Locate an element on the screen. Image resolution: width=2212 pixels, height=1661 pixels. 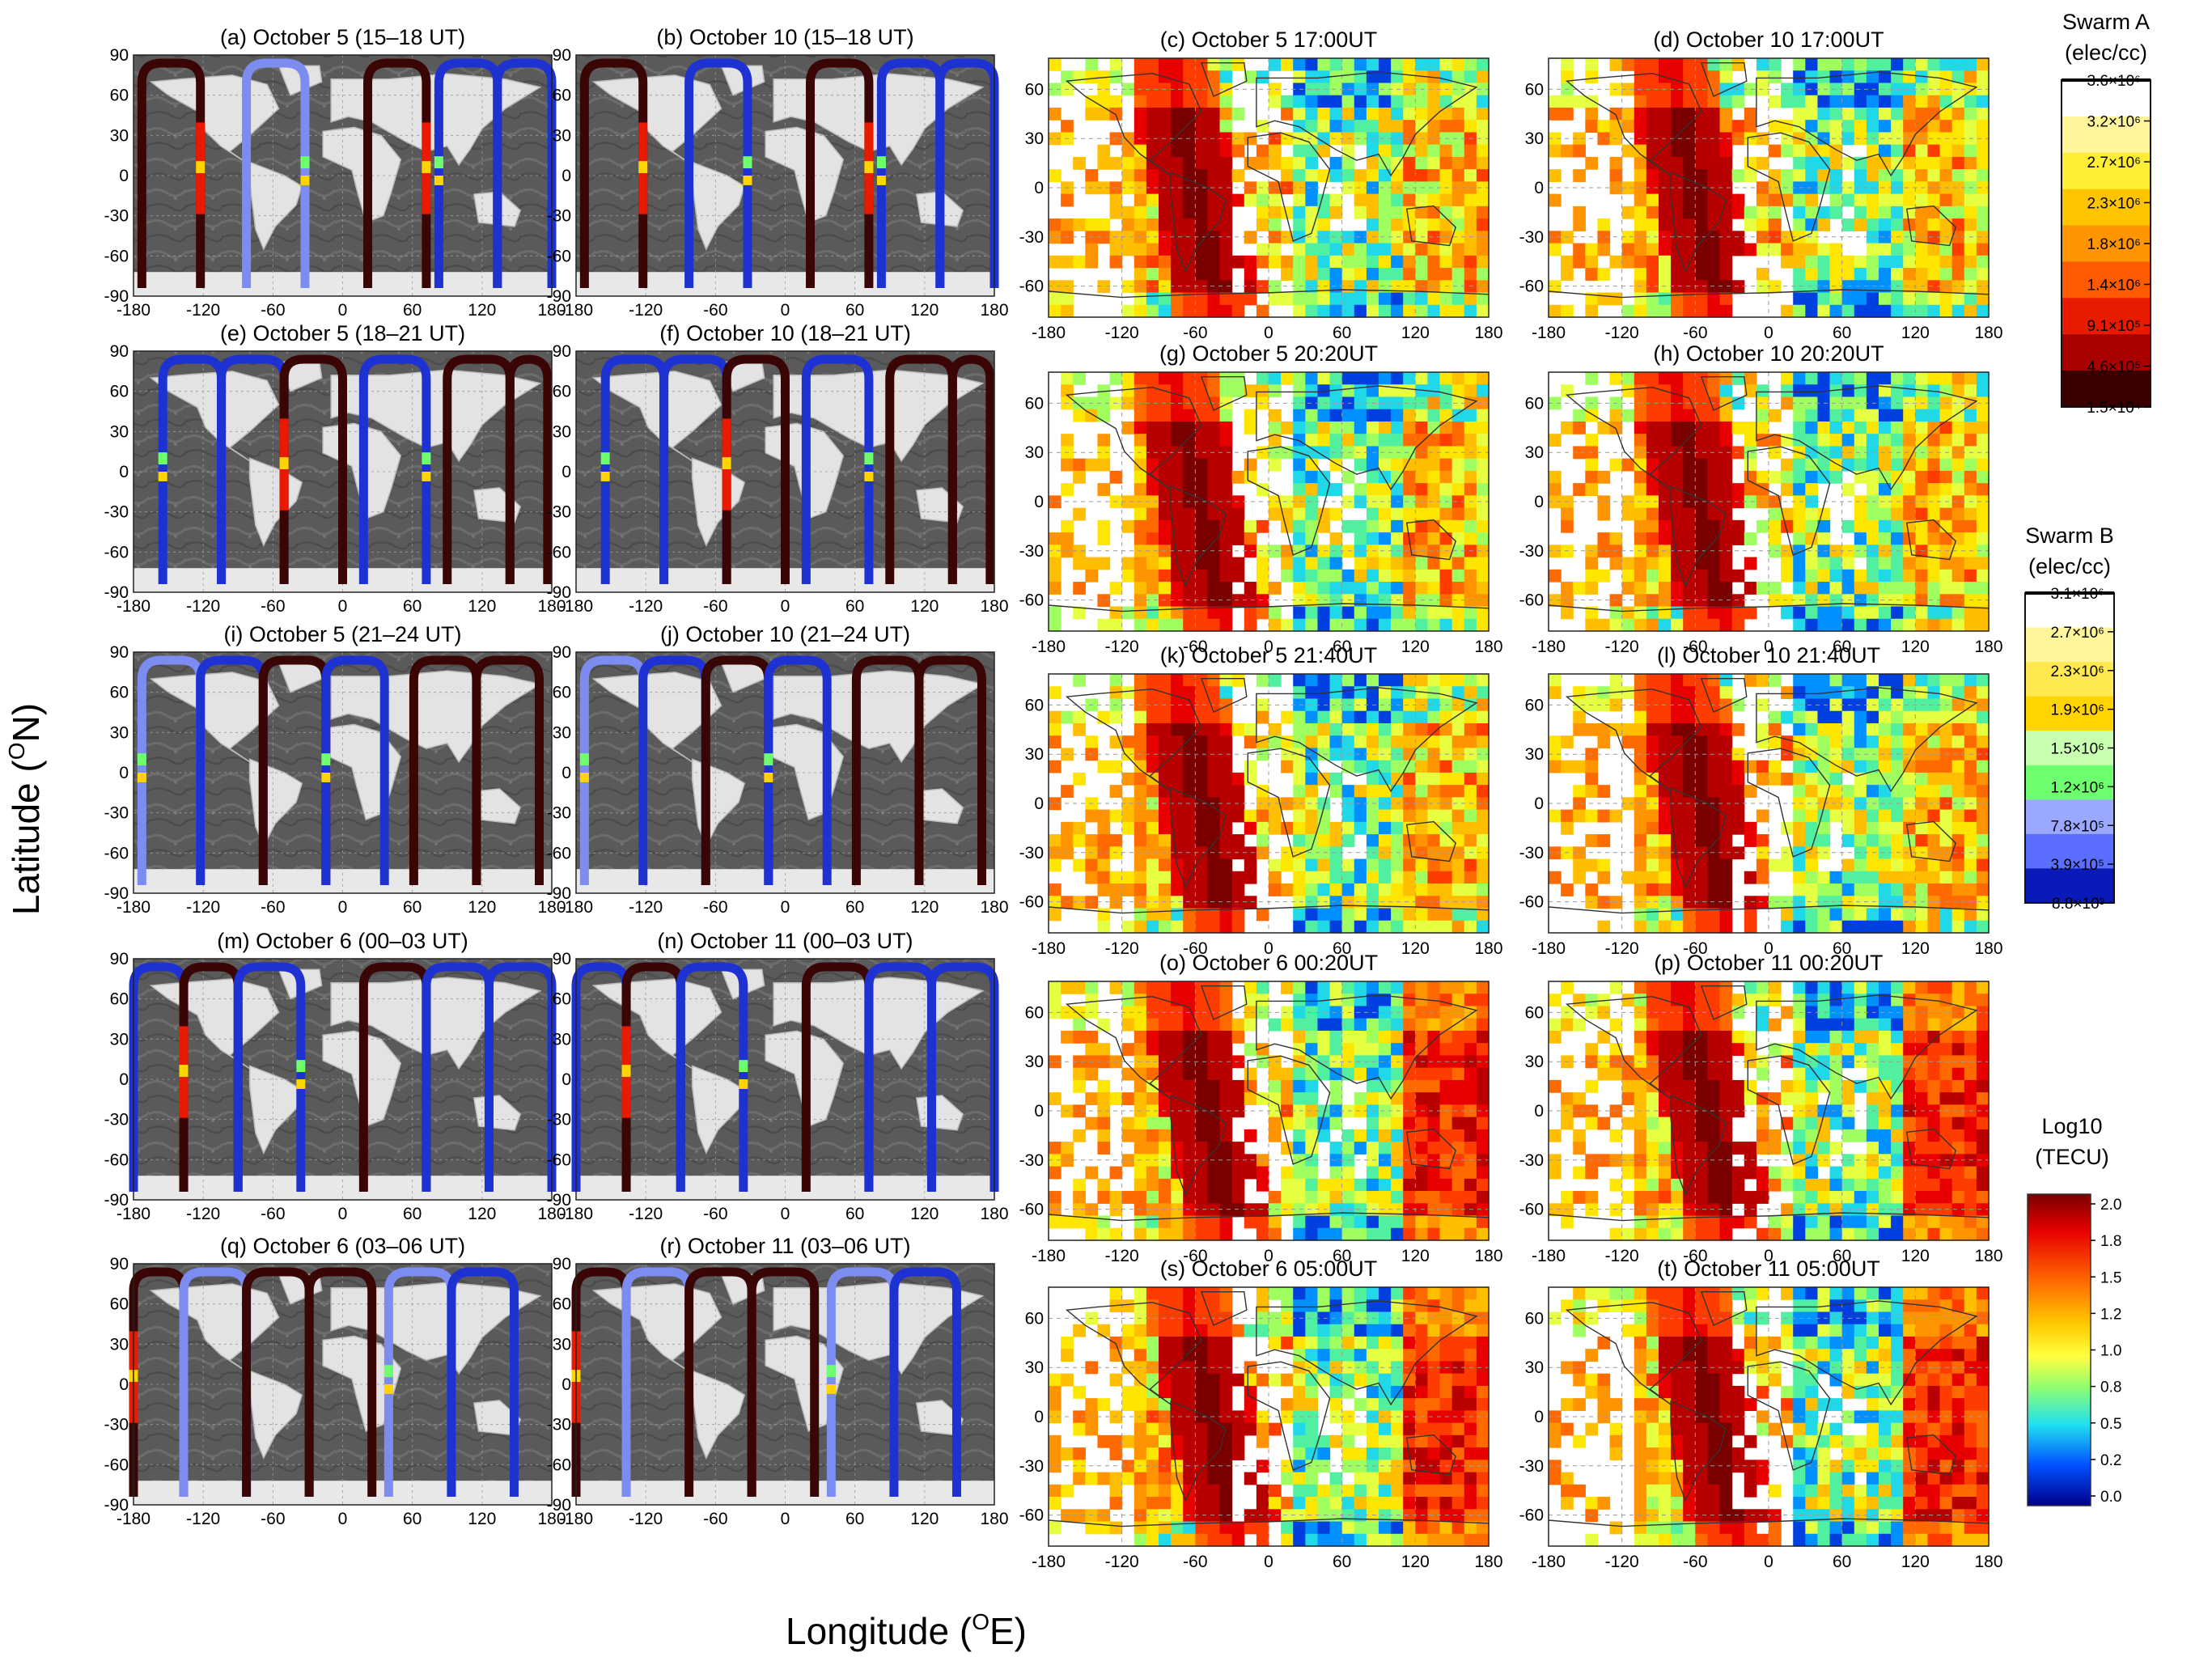
x-axis-label: Longitude (OE) is located at coordinates (906, 1630).